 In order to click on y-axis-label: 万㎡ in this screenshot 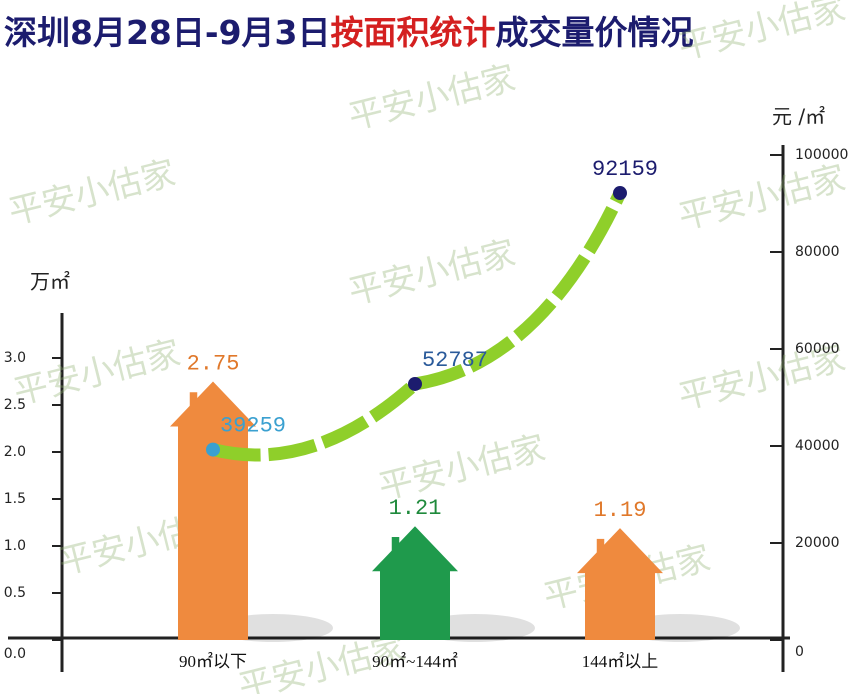, I will do `click(50, 282)`.